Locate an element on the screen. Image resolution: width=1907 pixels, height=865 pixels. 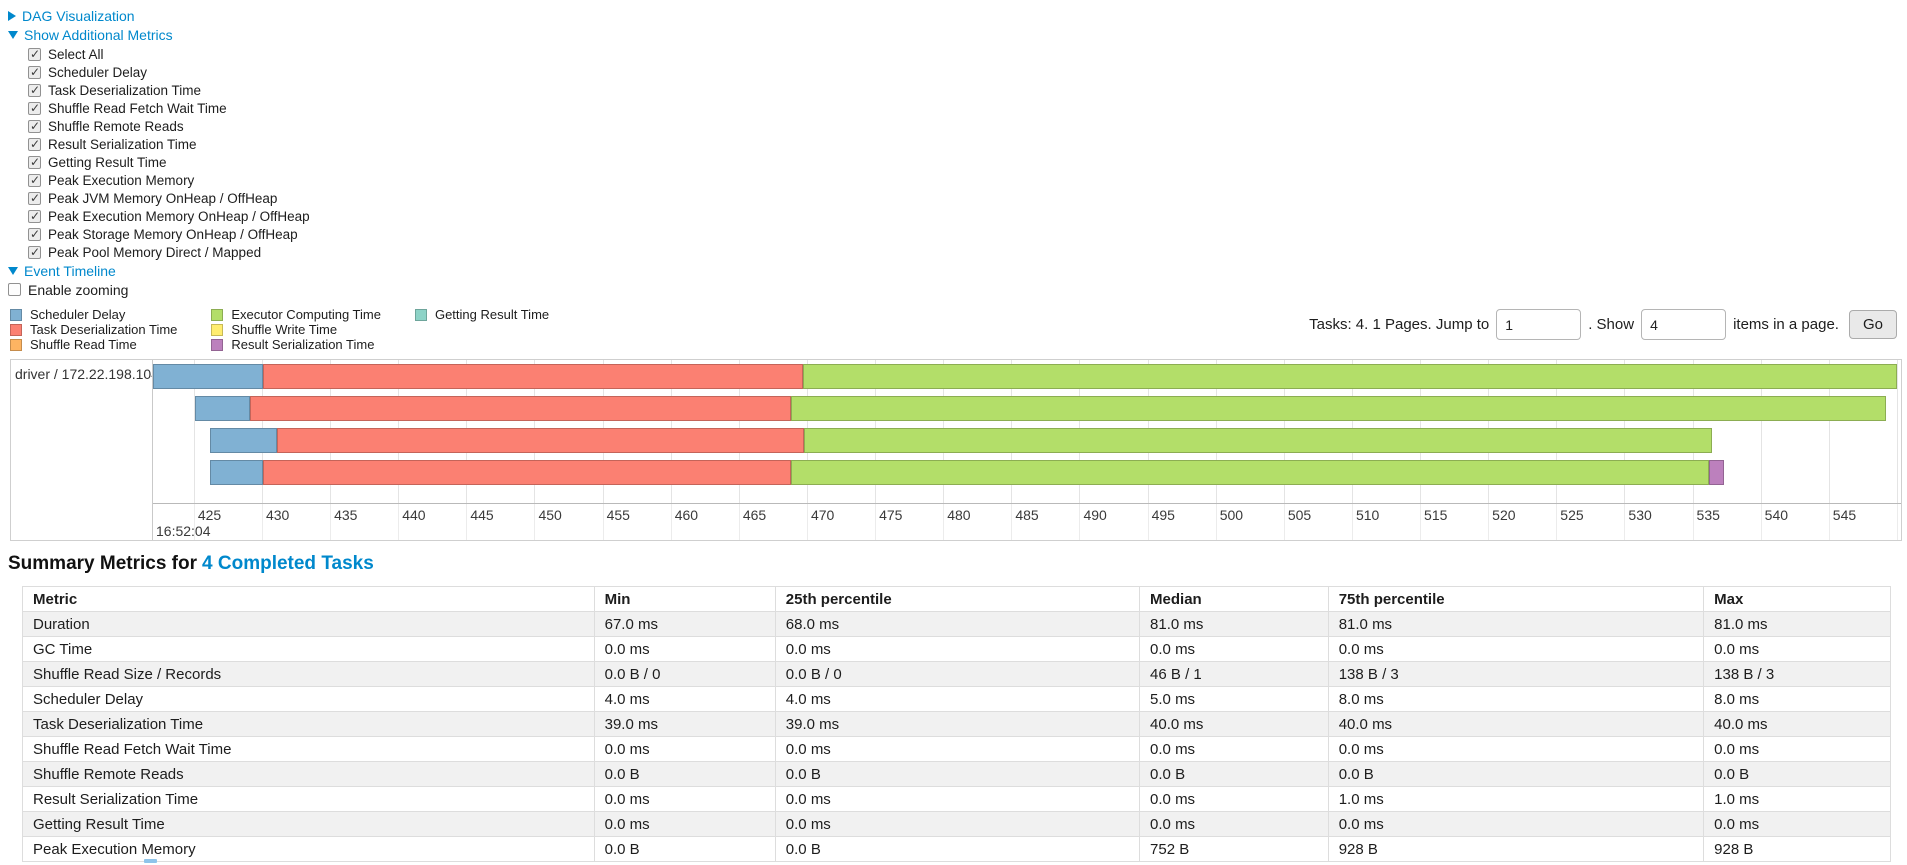
axis-tick-label: 535 is located at coordinates (1708, 515).